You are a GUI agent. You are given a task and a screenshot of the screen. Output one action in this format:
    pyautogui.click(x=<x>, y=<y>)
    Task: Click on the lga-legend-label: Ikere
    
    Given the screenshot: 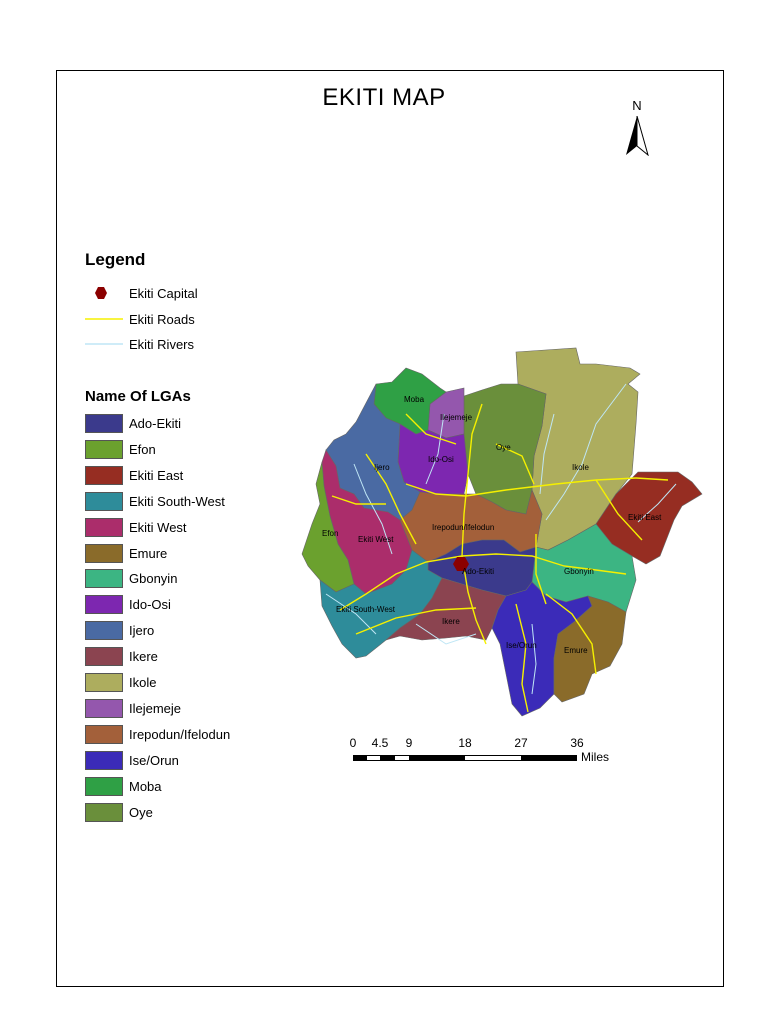 What is the action you would take?
    pyautogui.click(x=143, y=657)
    